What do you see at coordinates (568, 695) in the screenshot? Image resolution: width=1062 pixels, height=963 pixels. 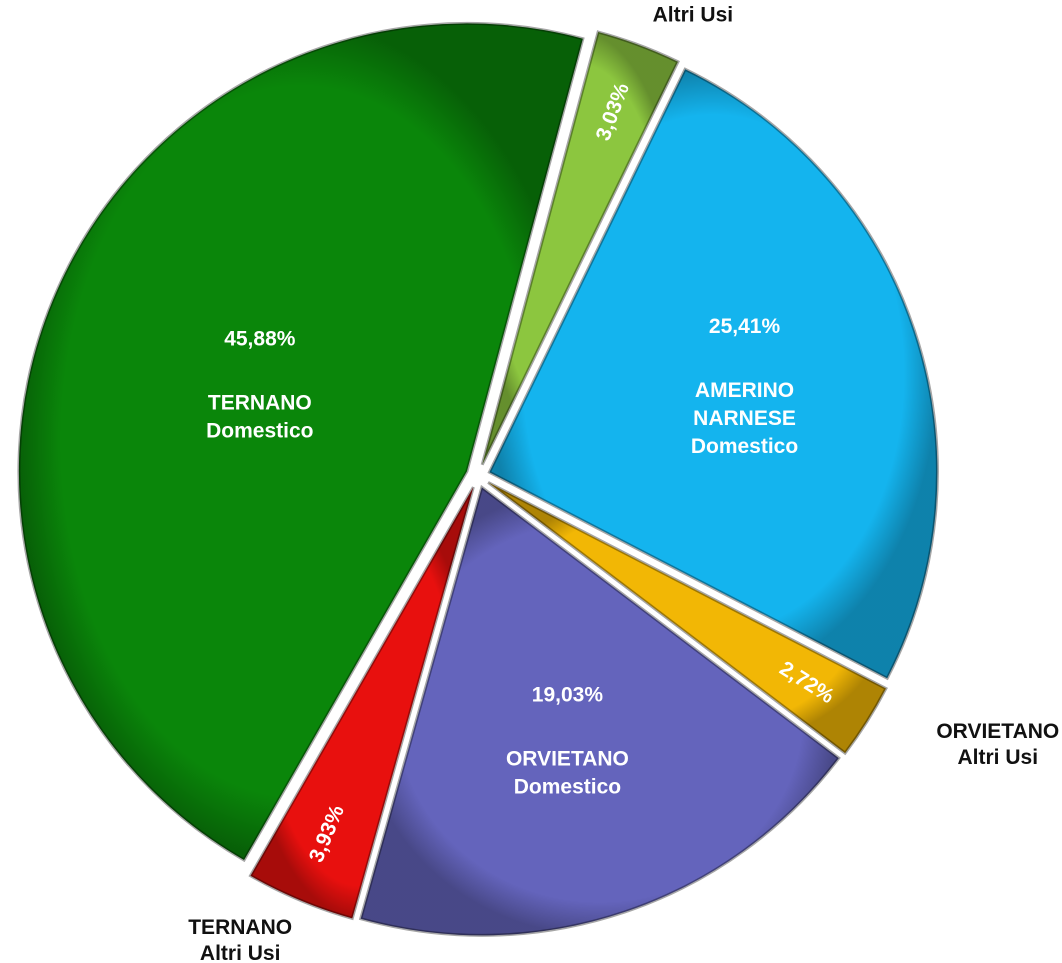 I see `data-label: 19,03%` at bounding box center [568, 695].